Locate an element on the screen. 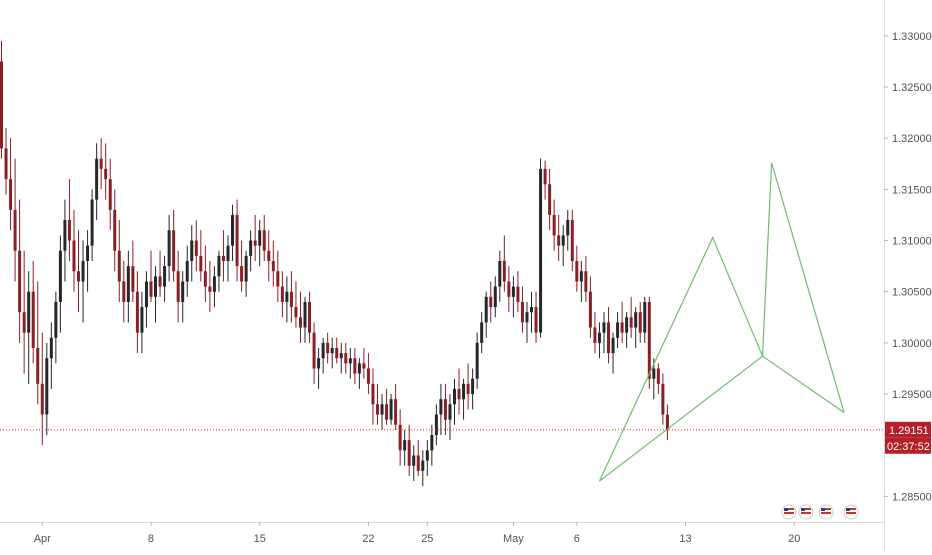 This screenshot has width=932, height=555. countdown-label: 02:37:52 is located at coordinates (908, 447).